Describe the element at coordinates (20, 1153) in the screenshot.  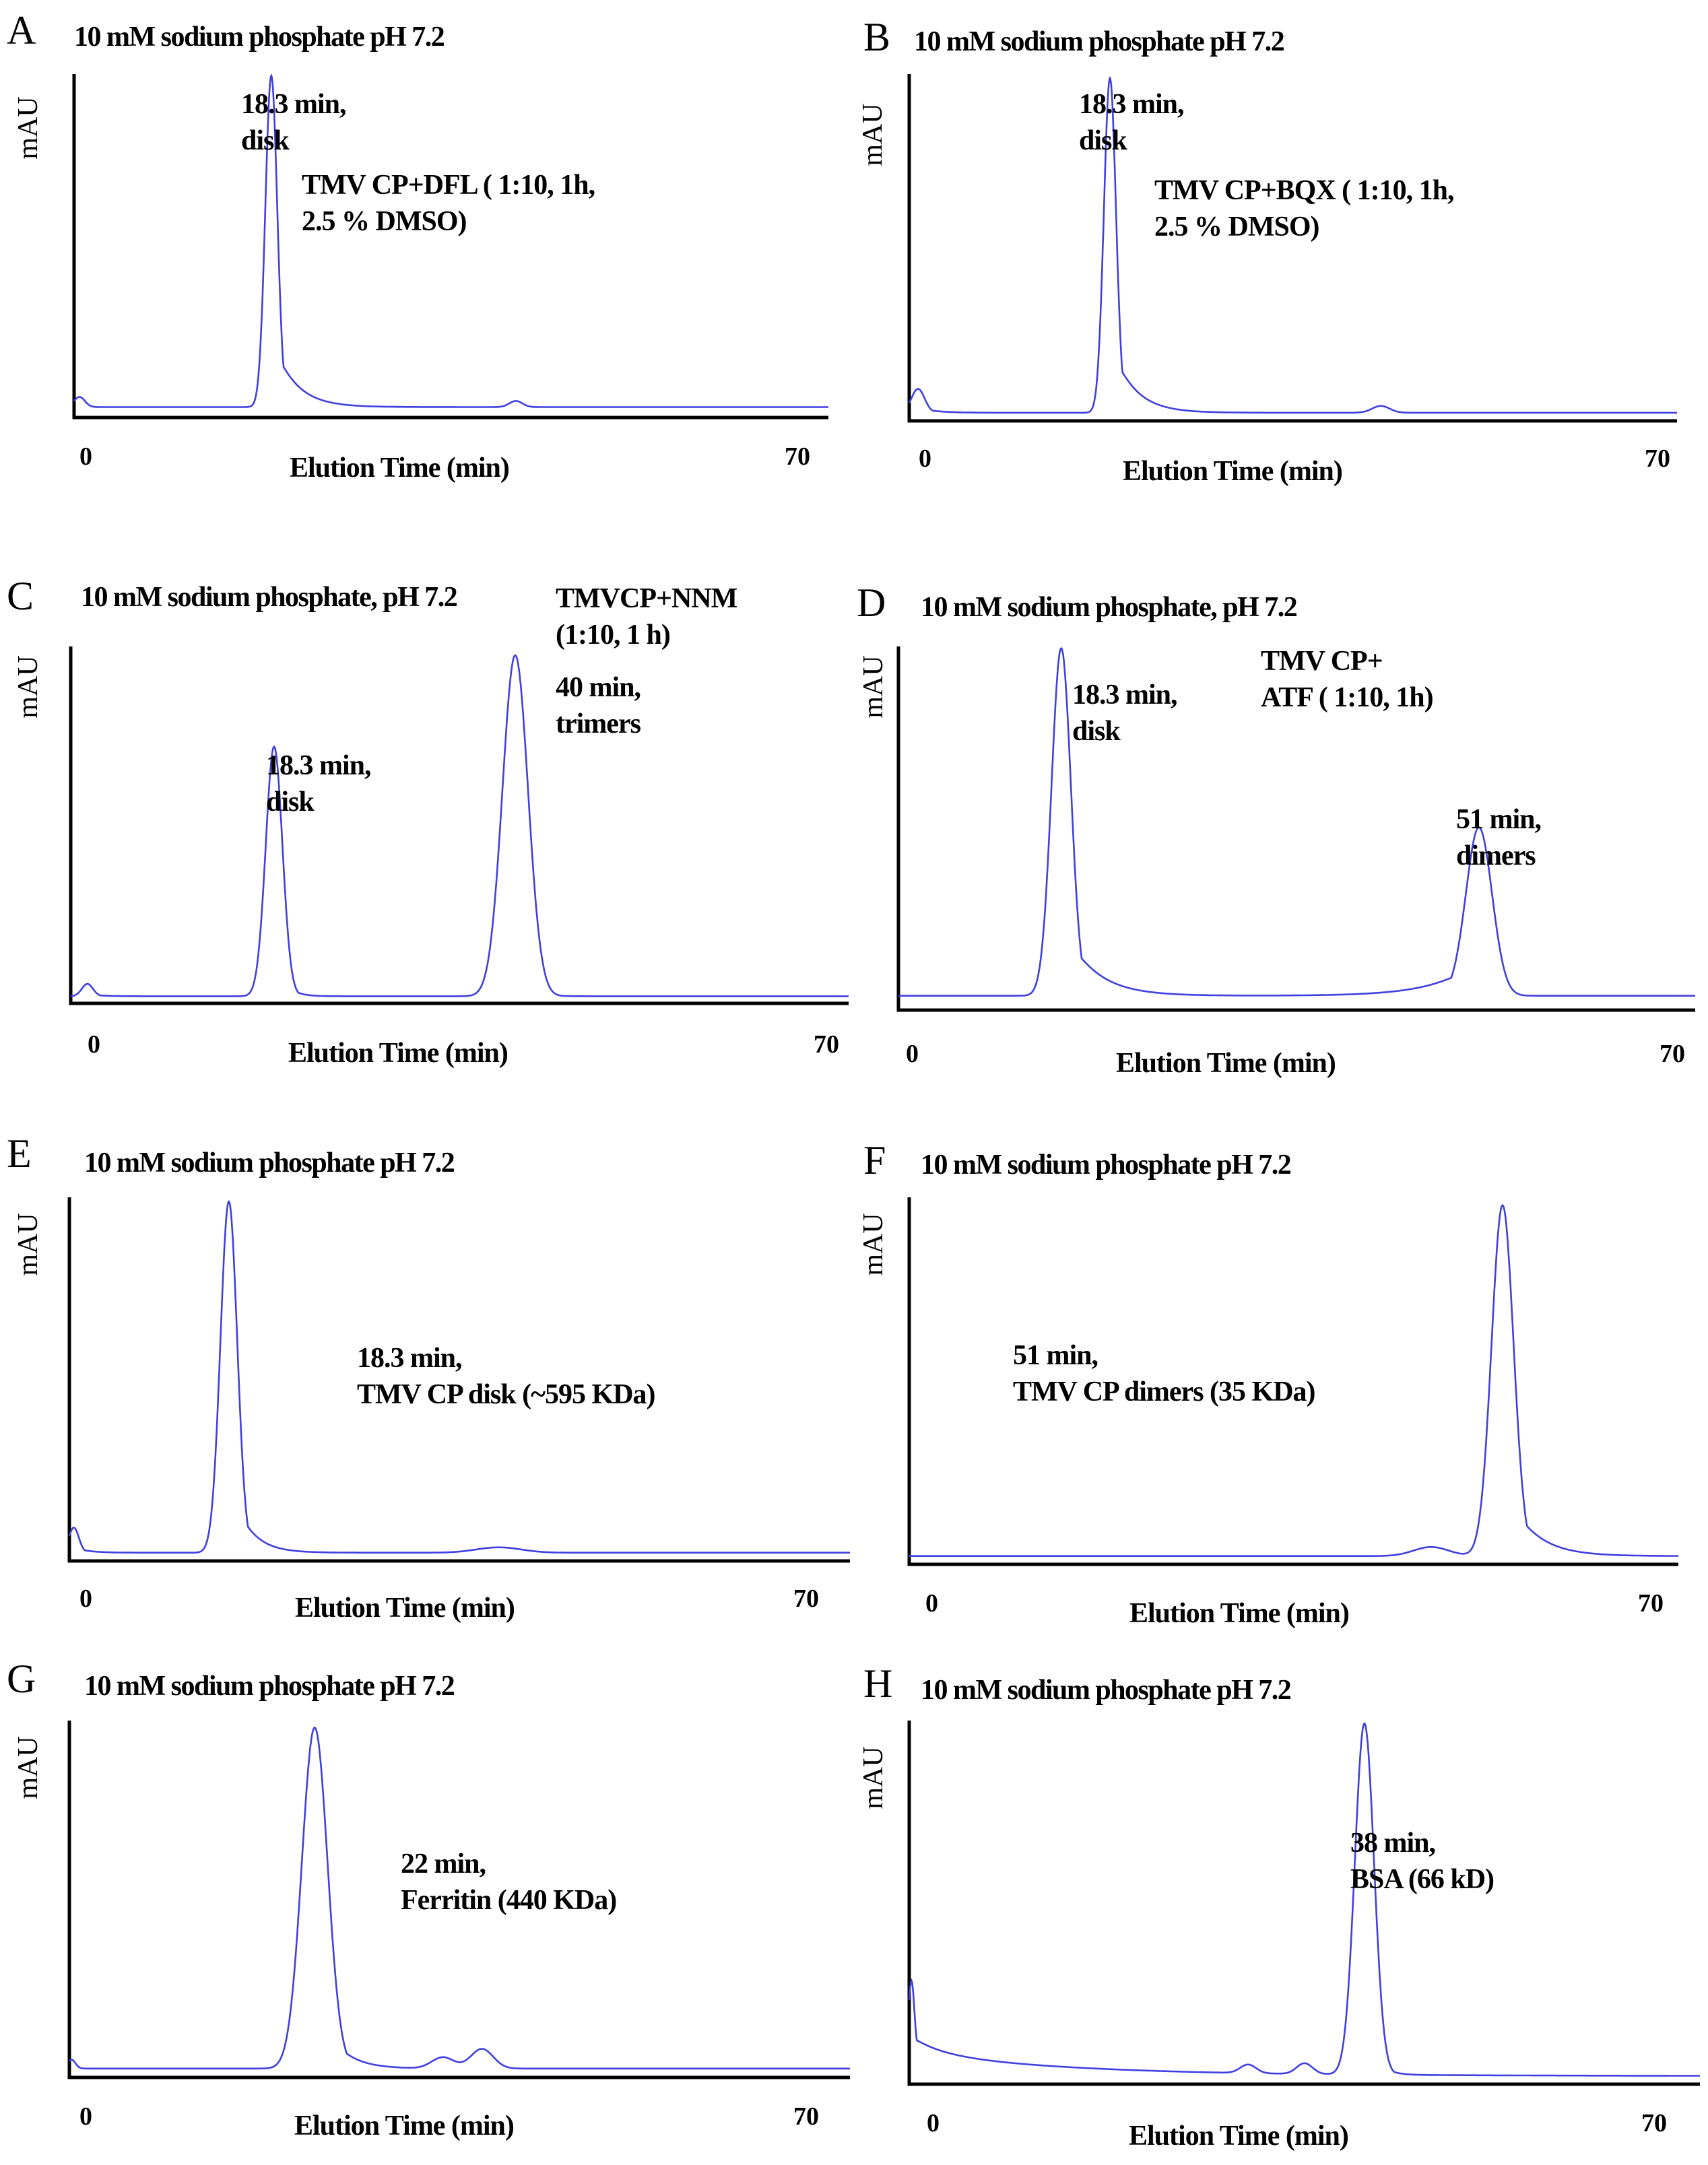
I see `panel-label: E` at that location.